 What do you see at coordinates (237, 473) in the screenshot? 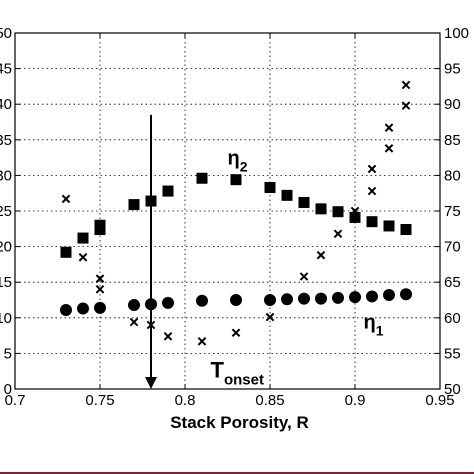
I see `bottom-rule` at bounding box center [237, 473].